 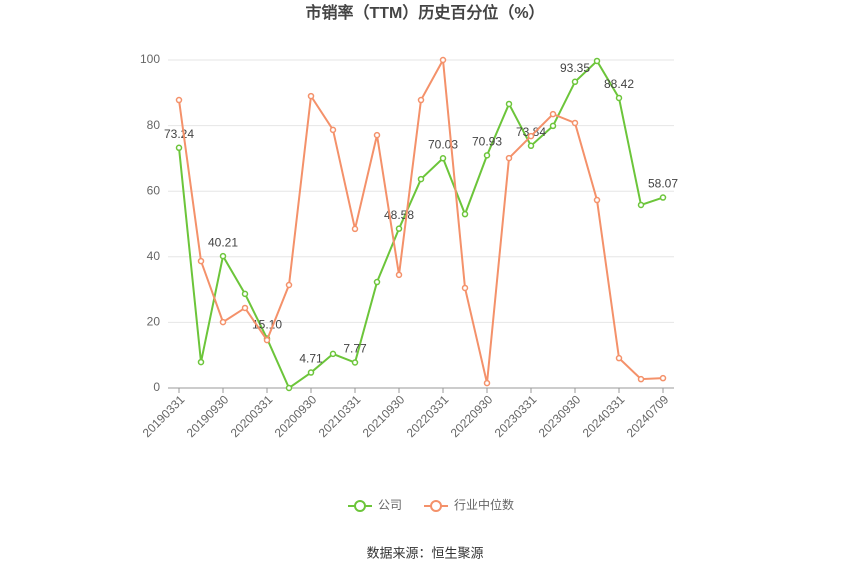 I want to click on data-label: 70.93, so click(x=487, y=142).